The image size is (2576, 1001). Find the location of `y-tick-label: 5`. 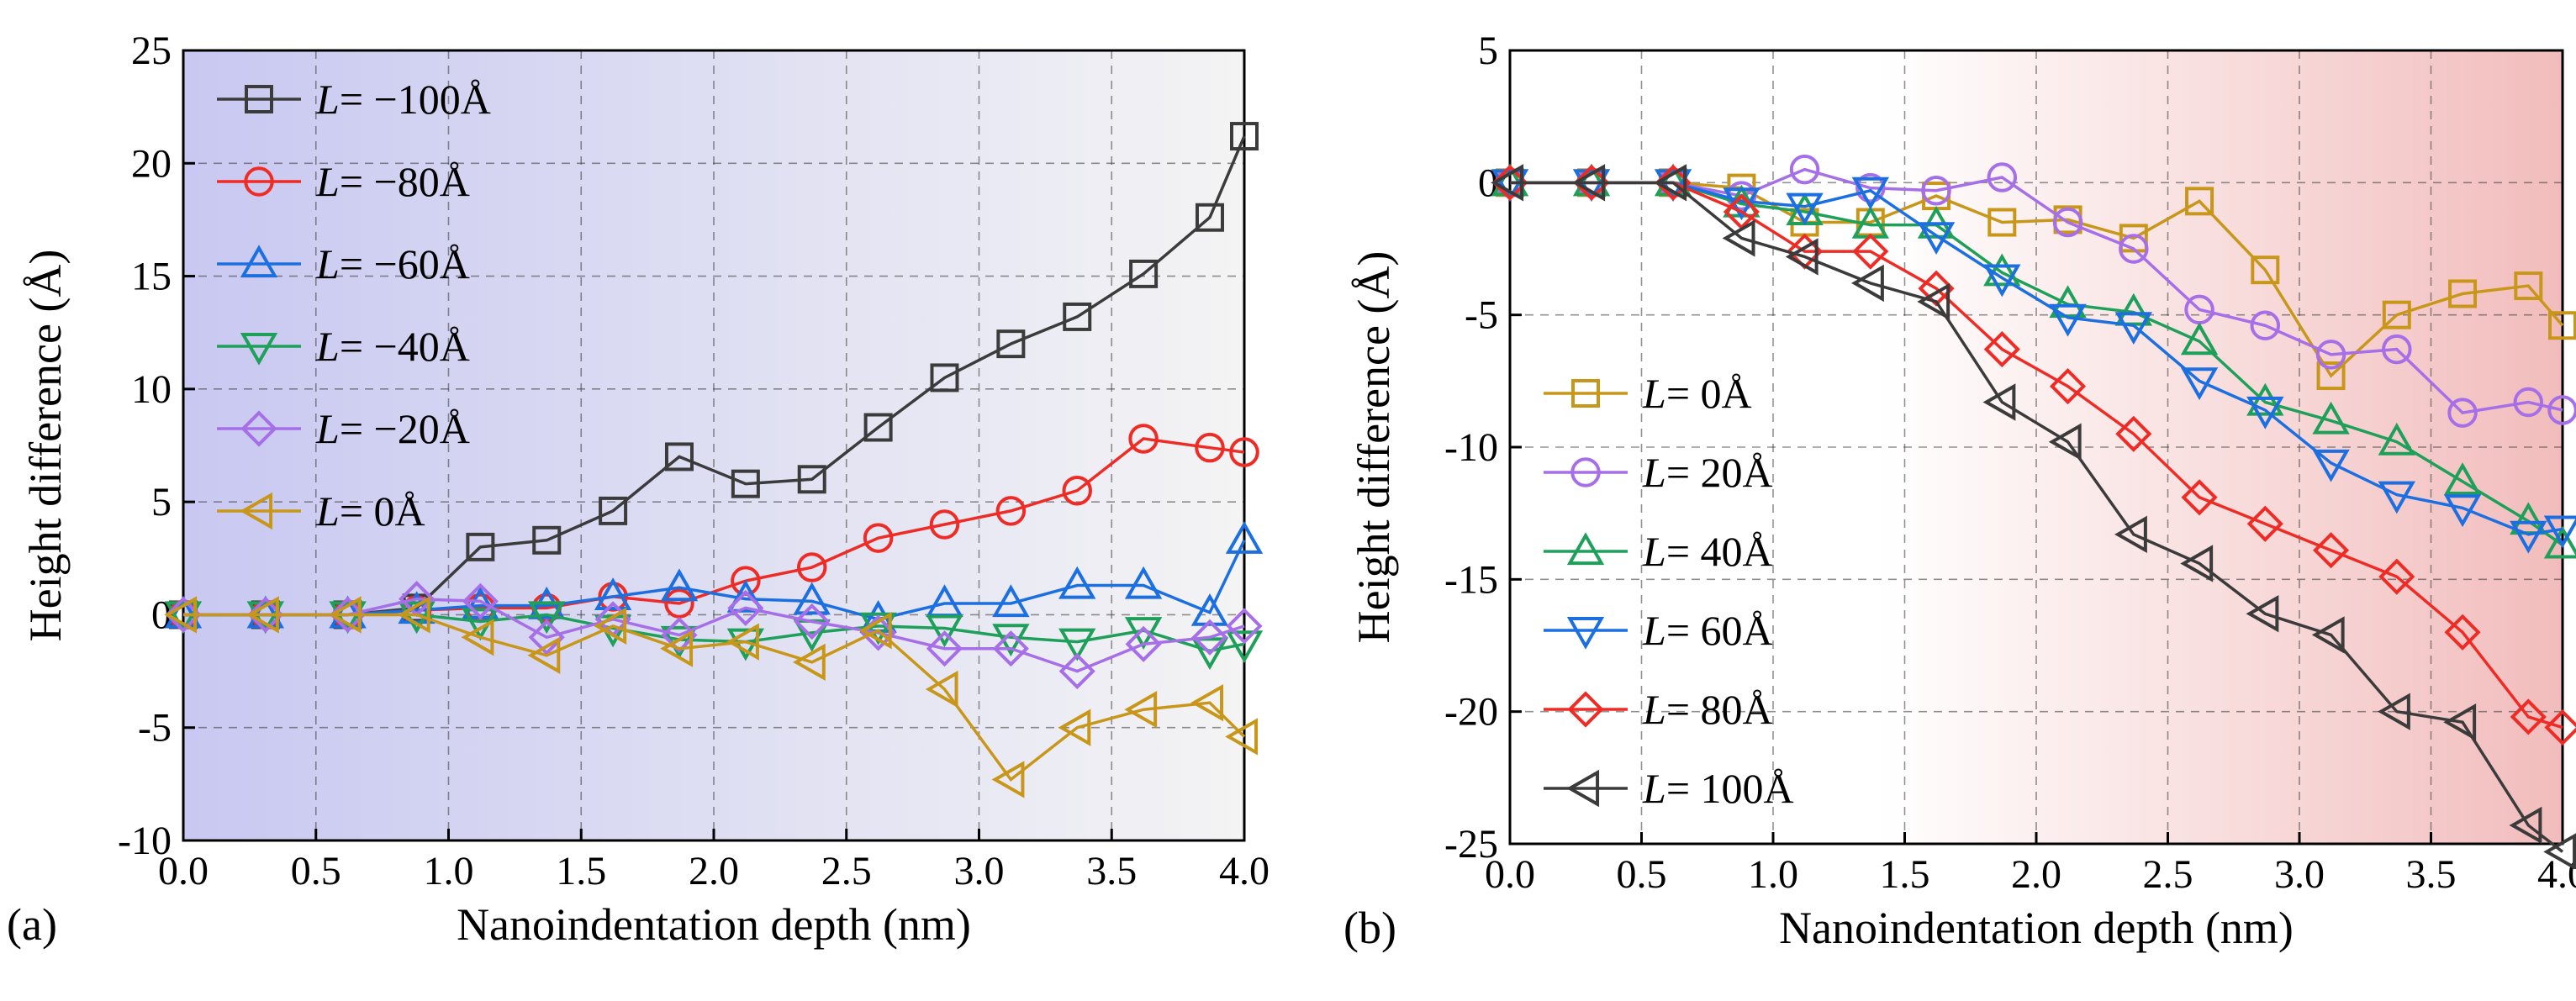

y-tick-label: 5 is located at coordinates (1488, 51).